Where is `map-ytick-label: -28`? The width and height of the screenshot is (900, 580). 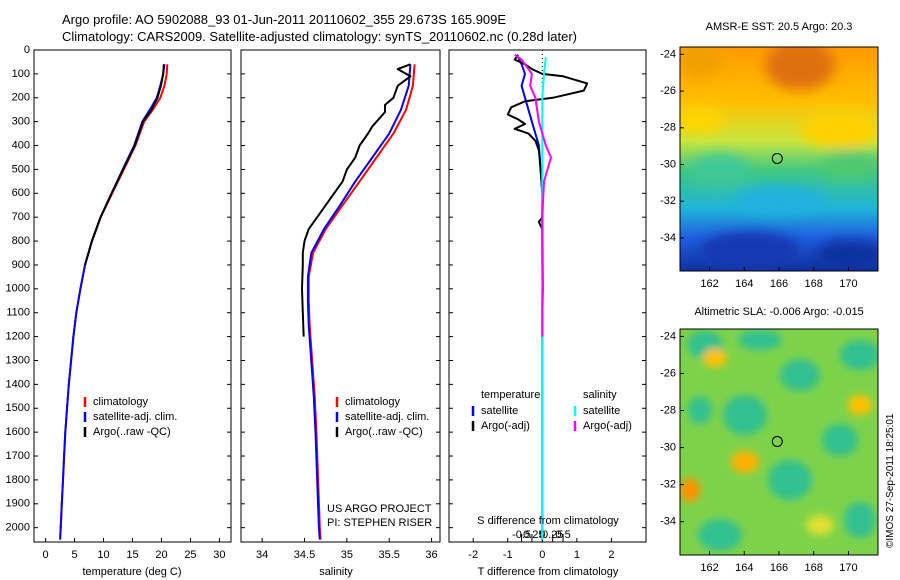 map-ytick-label: -28 is located at coordinates (668, 410).